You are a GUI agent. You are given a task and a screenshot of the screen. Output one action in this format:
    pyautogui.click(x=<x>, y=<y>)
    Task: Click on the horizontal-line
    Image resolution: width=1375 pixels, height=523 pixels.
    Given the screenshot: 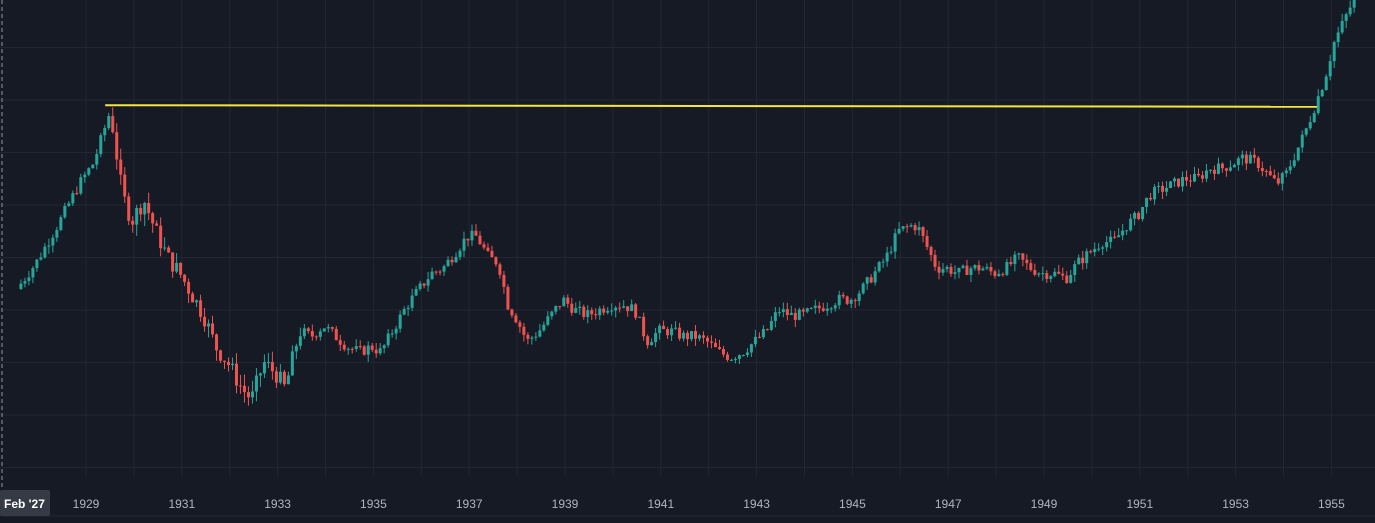 What is the action you would take?
    pyautogui.click(x=711, y=106)
    